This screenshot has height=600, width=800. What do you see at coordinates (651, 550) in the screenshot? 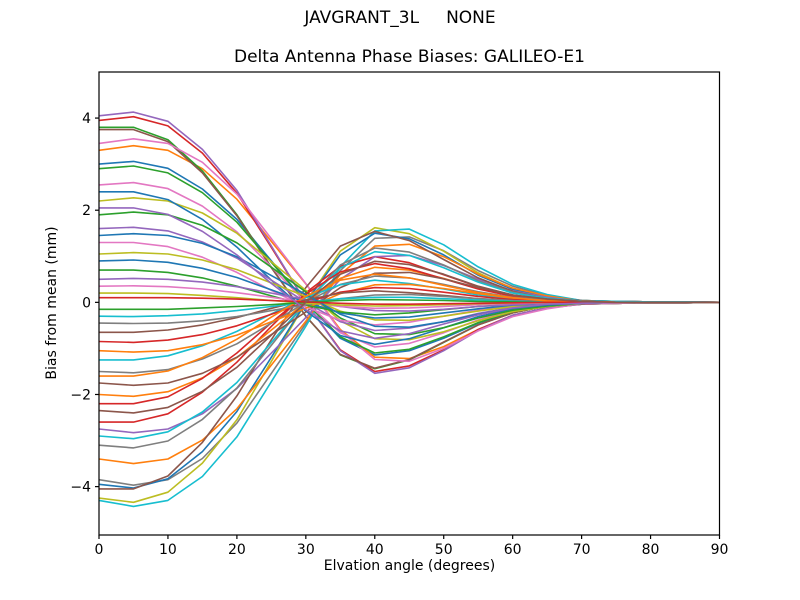
I see `x-tick-label: 80` at bounding box center [651, 550].